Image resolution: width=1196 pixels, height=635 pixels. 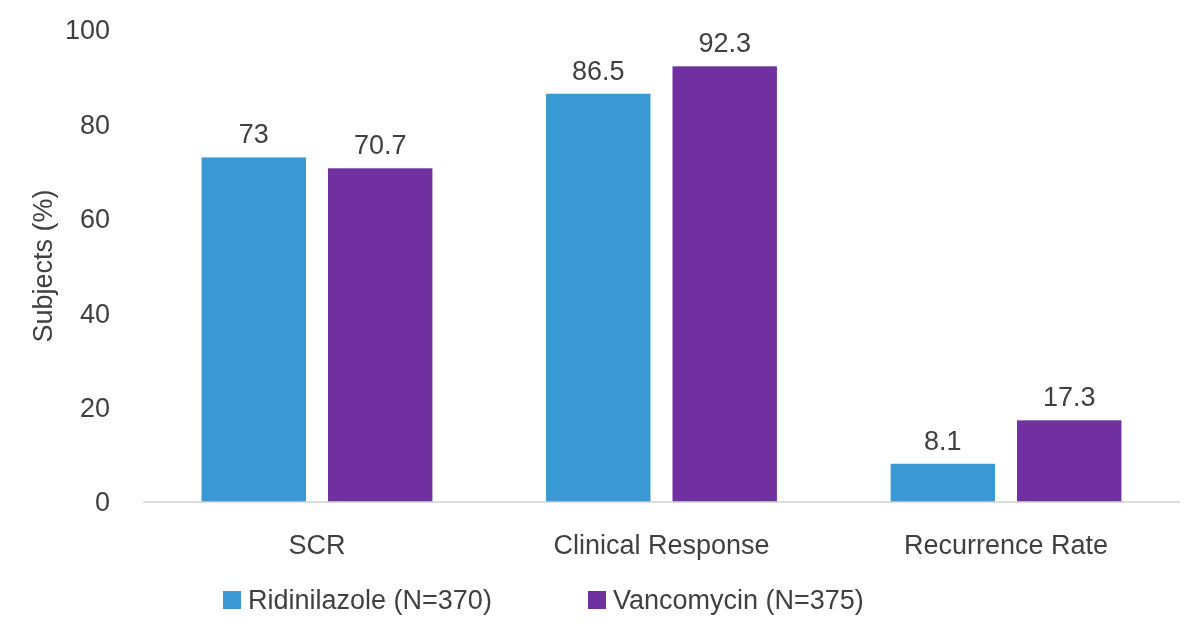 What do you see at coordinates (661, 545) in the screenshot?
I see `x-tick-label: Clinical Response` at bounding box center [661, 545].